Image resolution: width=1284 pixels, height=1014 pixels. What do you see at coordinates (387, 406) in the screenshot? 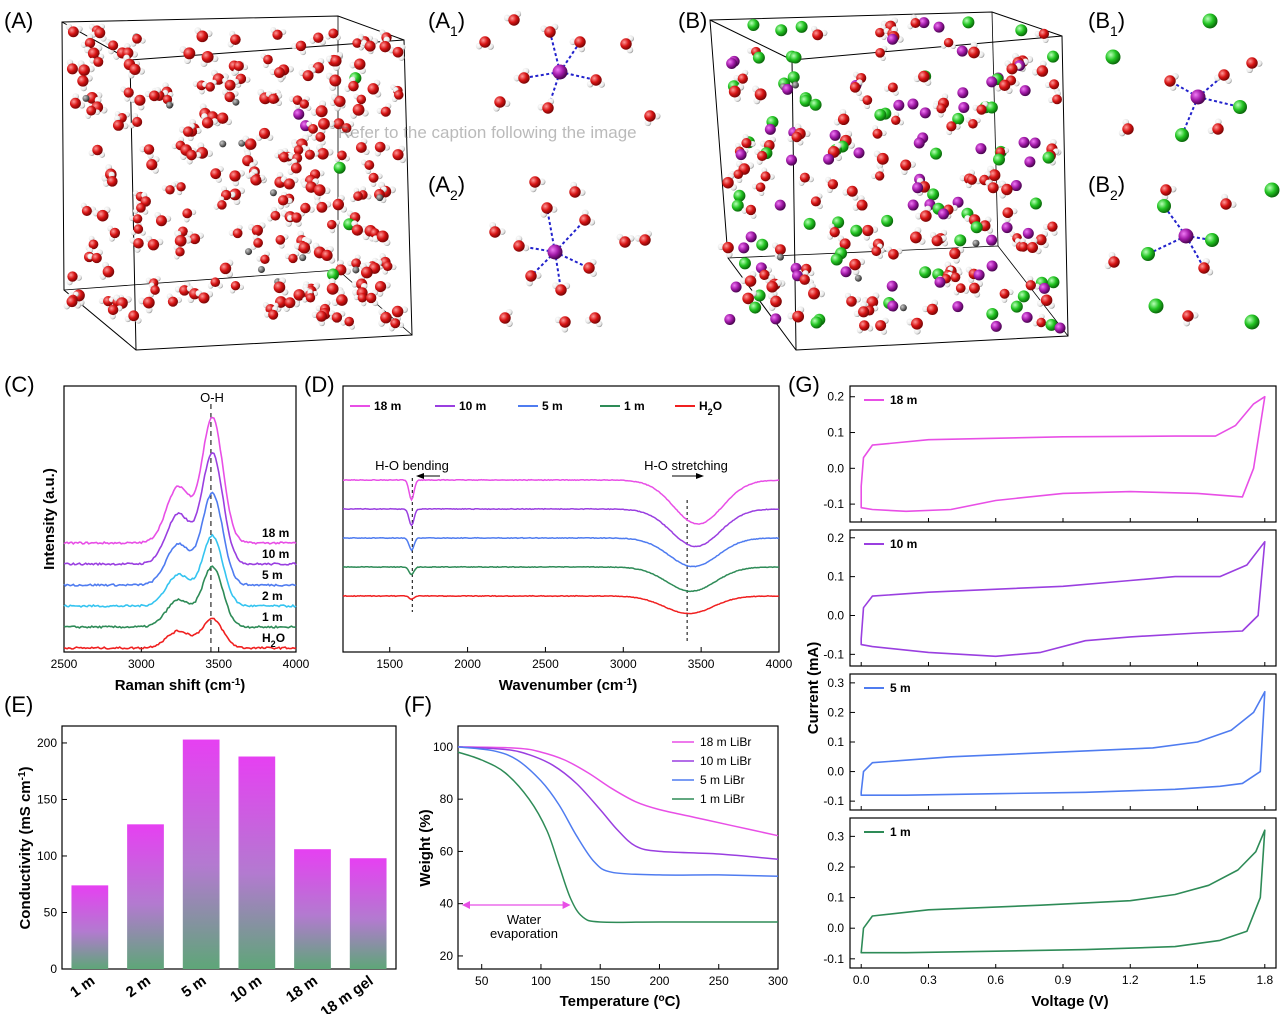
I see `legend-label-d: 18 m` at bounding box center [387, 406].